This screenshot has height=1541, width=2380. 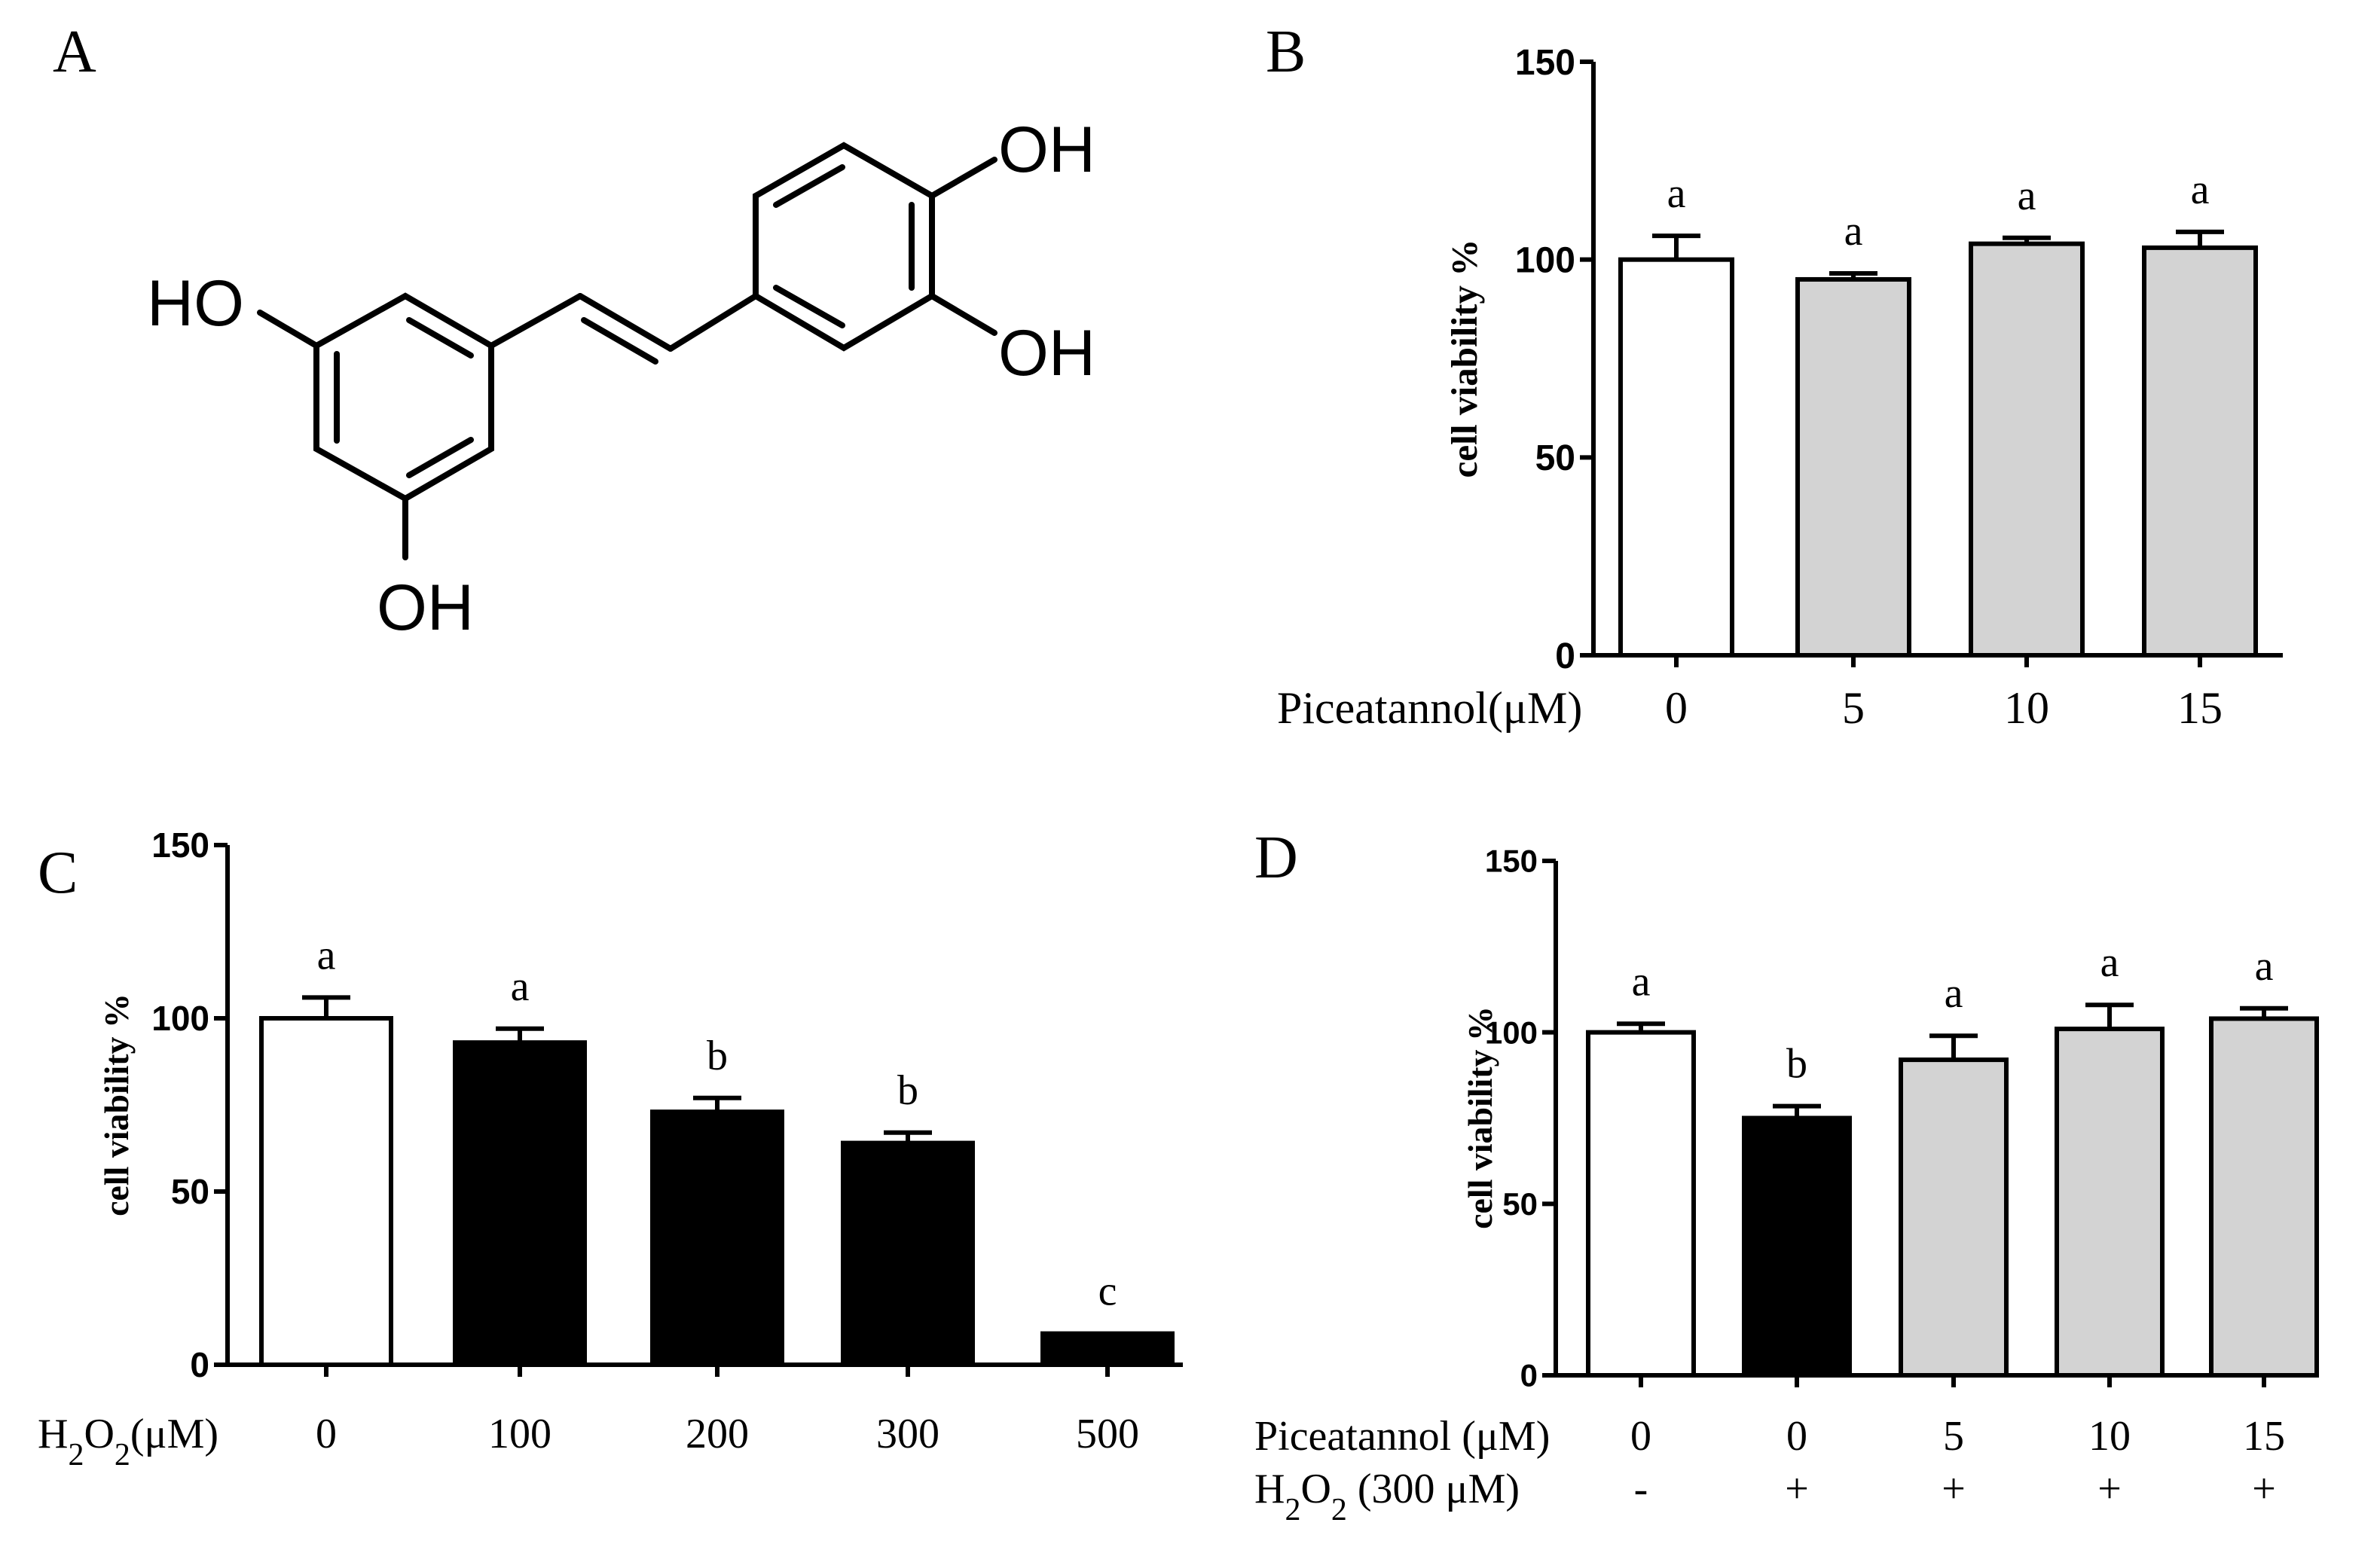 What do you see at coordinates (1107, 1291) in the screenshot?
I see `significance-letter: c` at bounding box center [1107, 1291].